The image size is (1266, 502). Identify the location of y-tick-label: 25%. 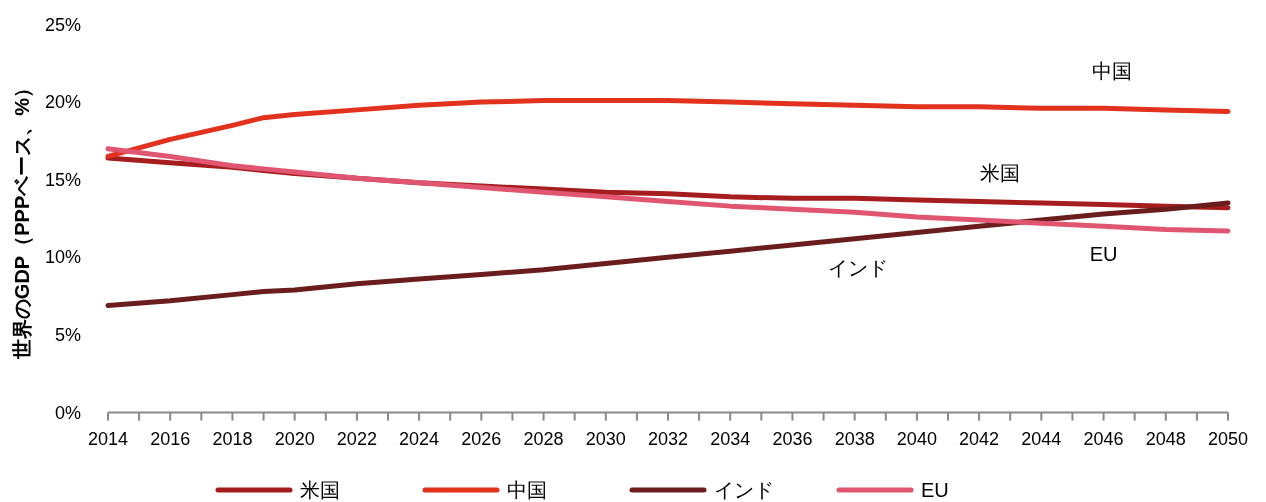
(62, 24).